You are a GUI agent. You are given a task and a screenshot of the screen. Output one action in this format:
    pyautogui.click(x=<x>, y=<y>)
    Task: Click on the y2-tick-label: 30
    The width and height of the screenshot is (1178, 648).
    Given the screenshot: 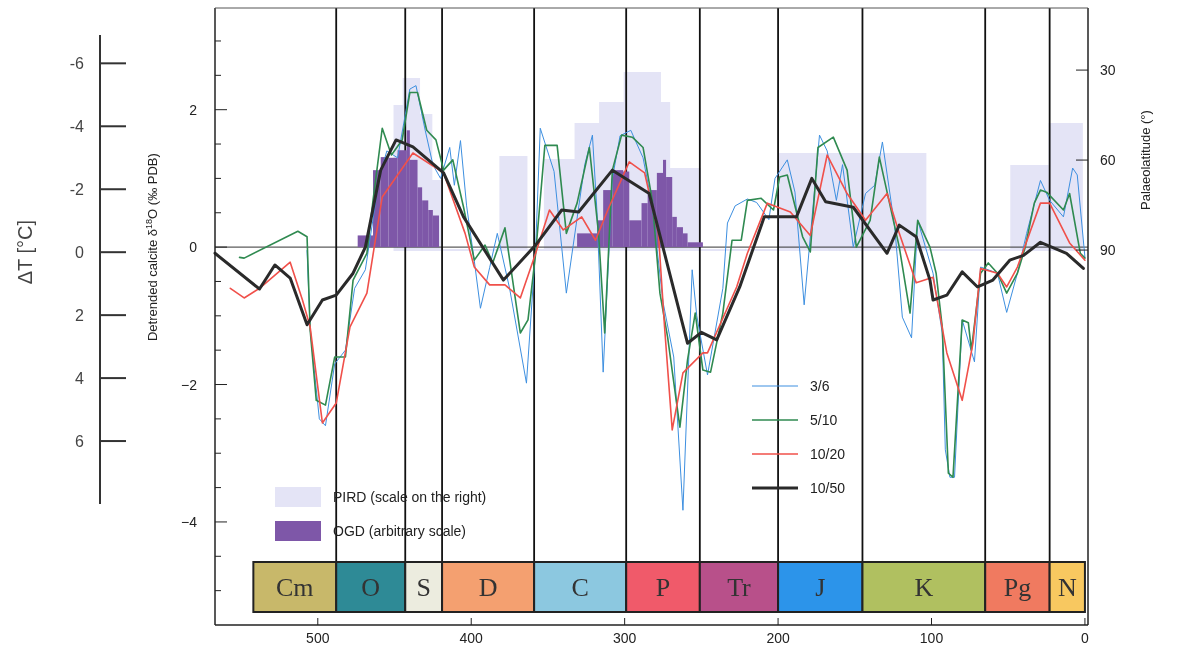 What is the action you would take?
    pyautogui.click(x=1108, y=70)
    